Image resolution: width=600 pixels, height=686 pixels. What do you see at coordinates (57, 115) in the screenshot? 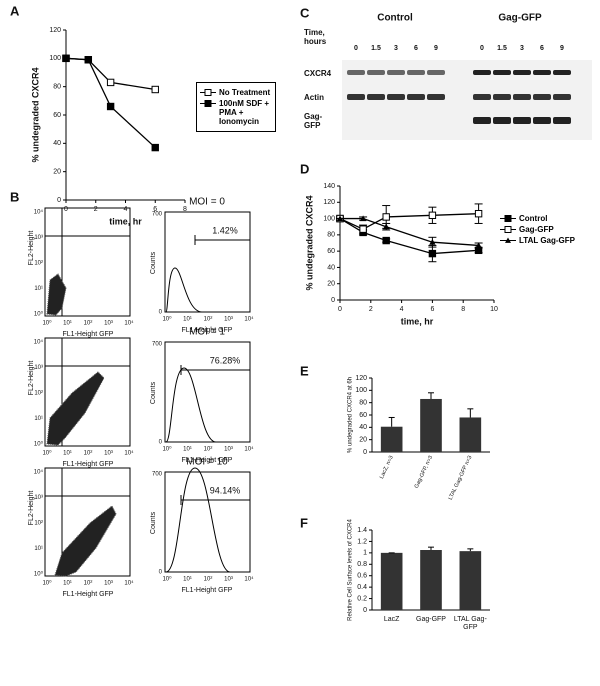
I see `y-tick-label: 60` at bounding box center [57, 115].